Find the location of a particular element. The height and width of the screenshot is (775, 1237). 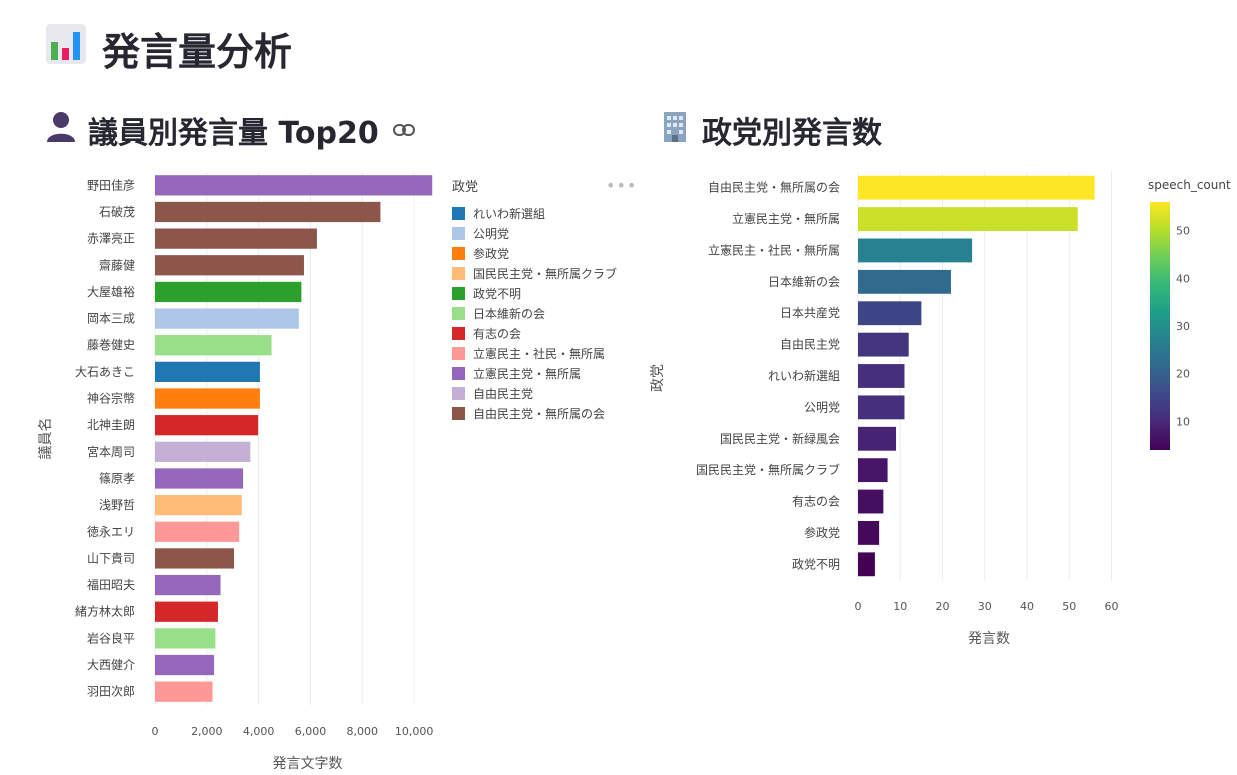

y-tick-label: 緒方林太郎 is located at coordinates (105, 611).